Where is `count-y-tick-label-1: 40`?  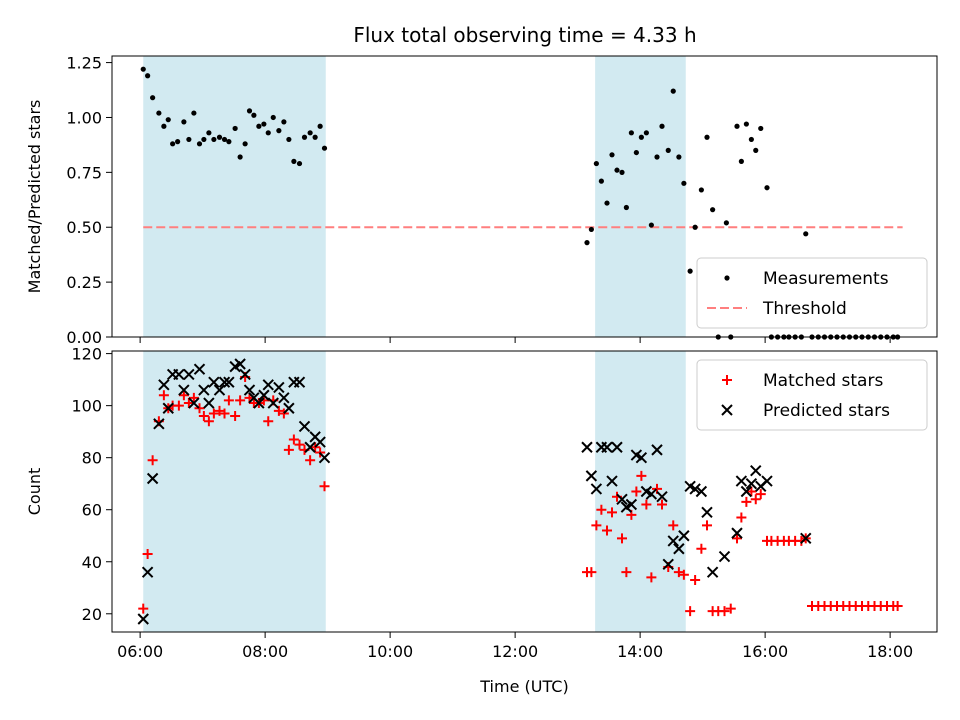 count-y-tick-label-1: 40 is located at coordinates (92, 562).